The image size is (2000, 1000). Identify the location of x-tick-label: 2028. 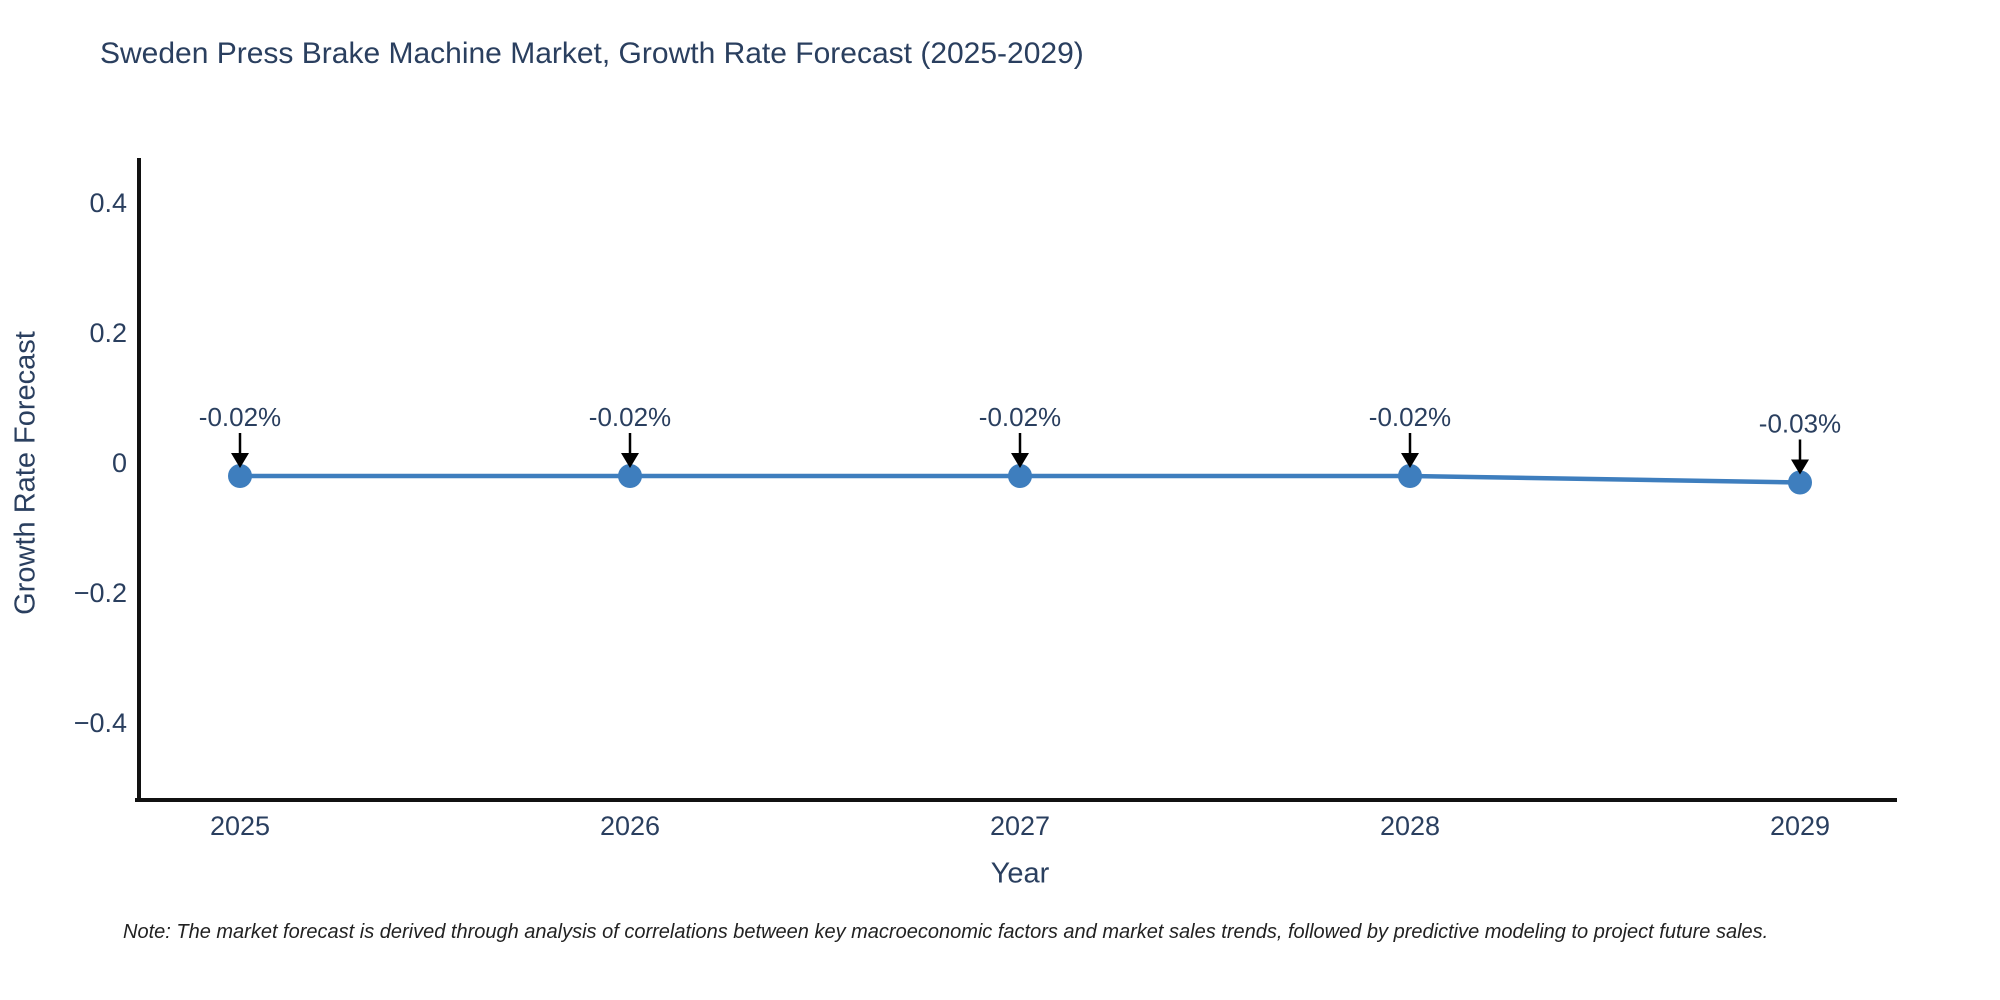
(1410, 826).